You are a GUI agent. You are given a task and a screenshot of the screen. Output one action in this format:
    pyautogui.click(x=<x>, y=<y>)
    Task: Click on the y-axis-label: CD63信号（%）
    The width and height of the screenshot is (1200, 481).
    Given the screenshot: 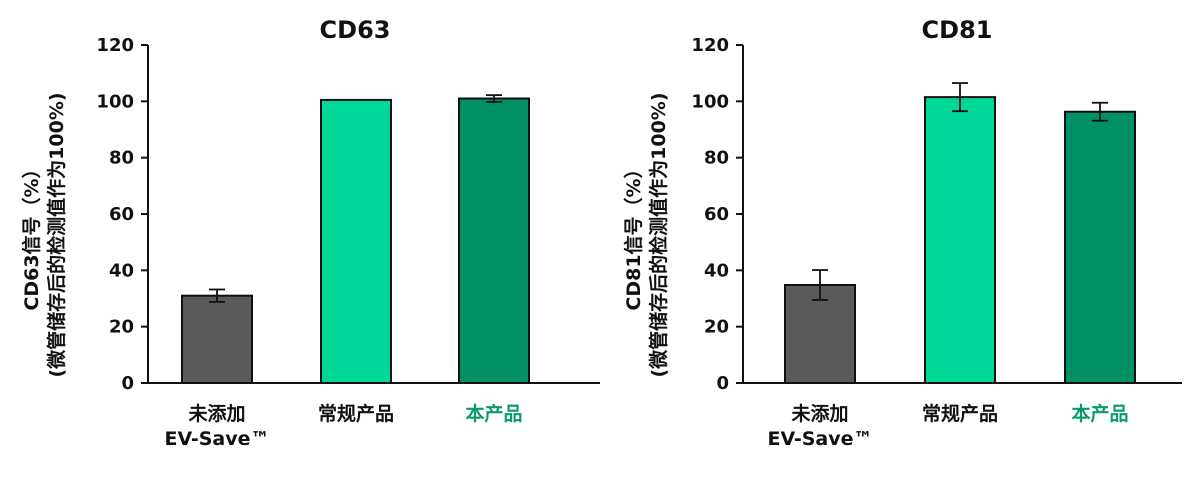 What is the action you would take?
    pyautogui.click(x=31, y=234)
    